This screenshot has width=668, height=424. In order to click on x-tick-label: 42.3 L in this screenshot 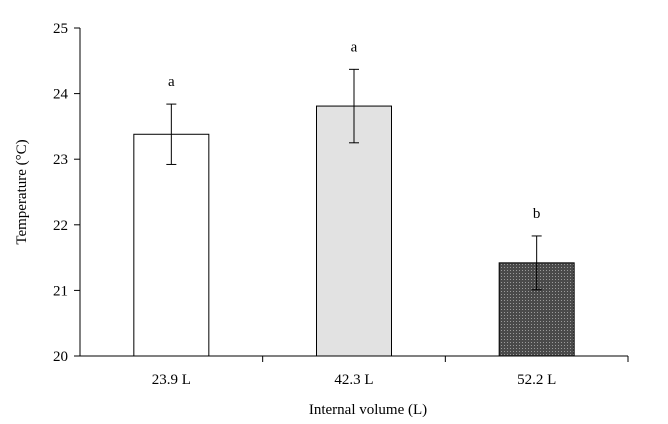, I will do `click(353, 380)`.